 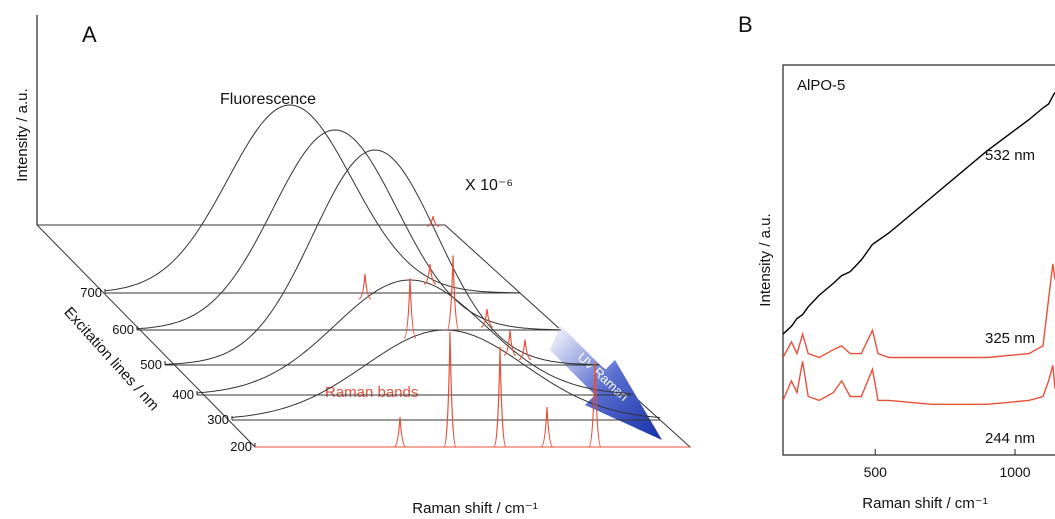 What do you see at coordinates (123, 329) in the screenshot?
I see `z-tick-label: 600` at bounding box center [123, 329].